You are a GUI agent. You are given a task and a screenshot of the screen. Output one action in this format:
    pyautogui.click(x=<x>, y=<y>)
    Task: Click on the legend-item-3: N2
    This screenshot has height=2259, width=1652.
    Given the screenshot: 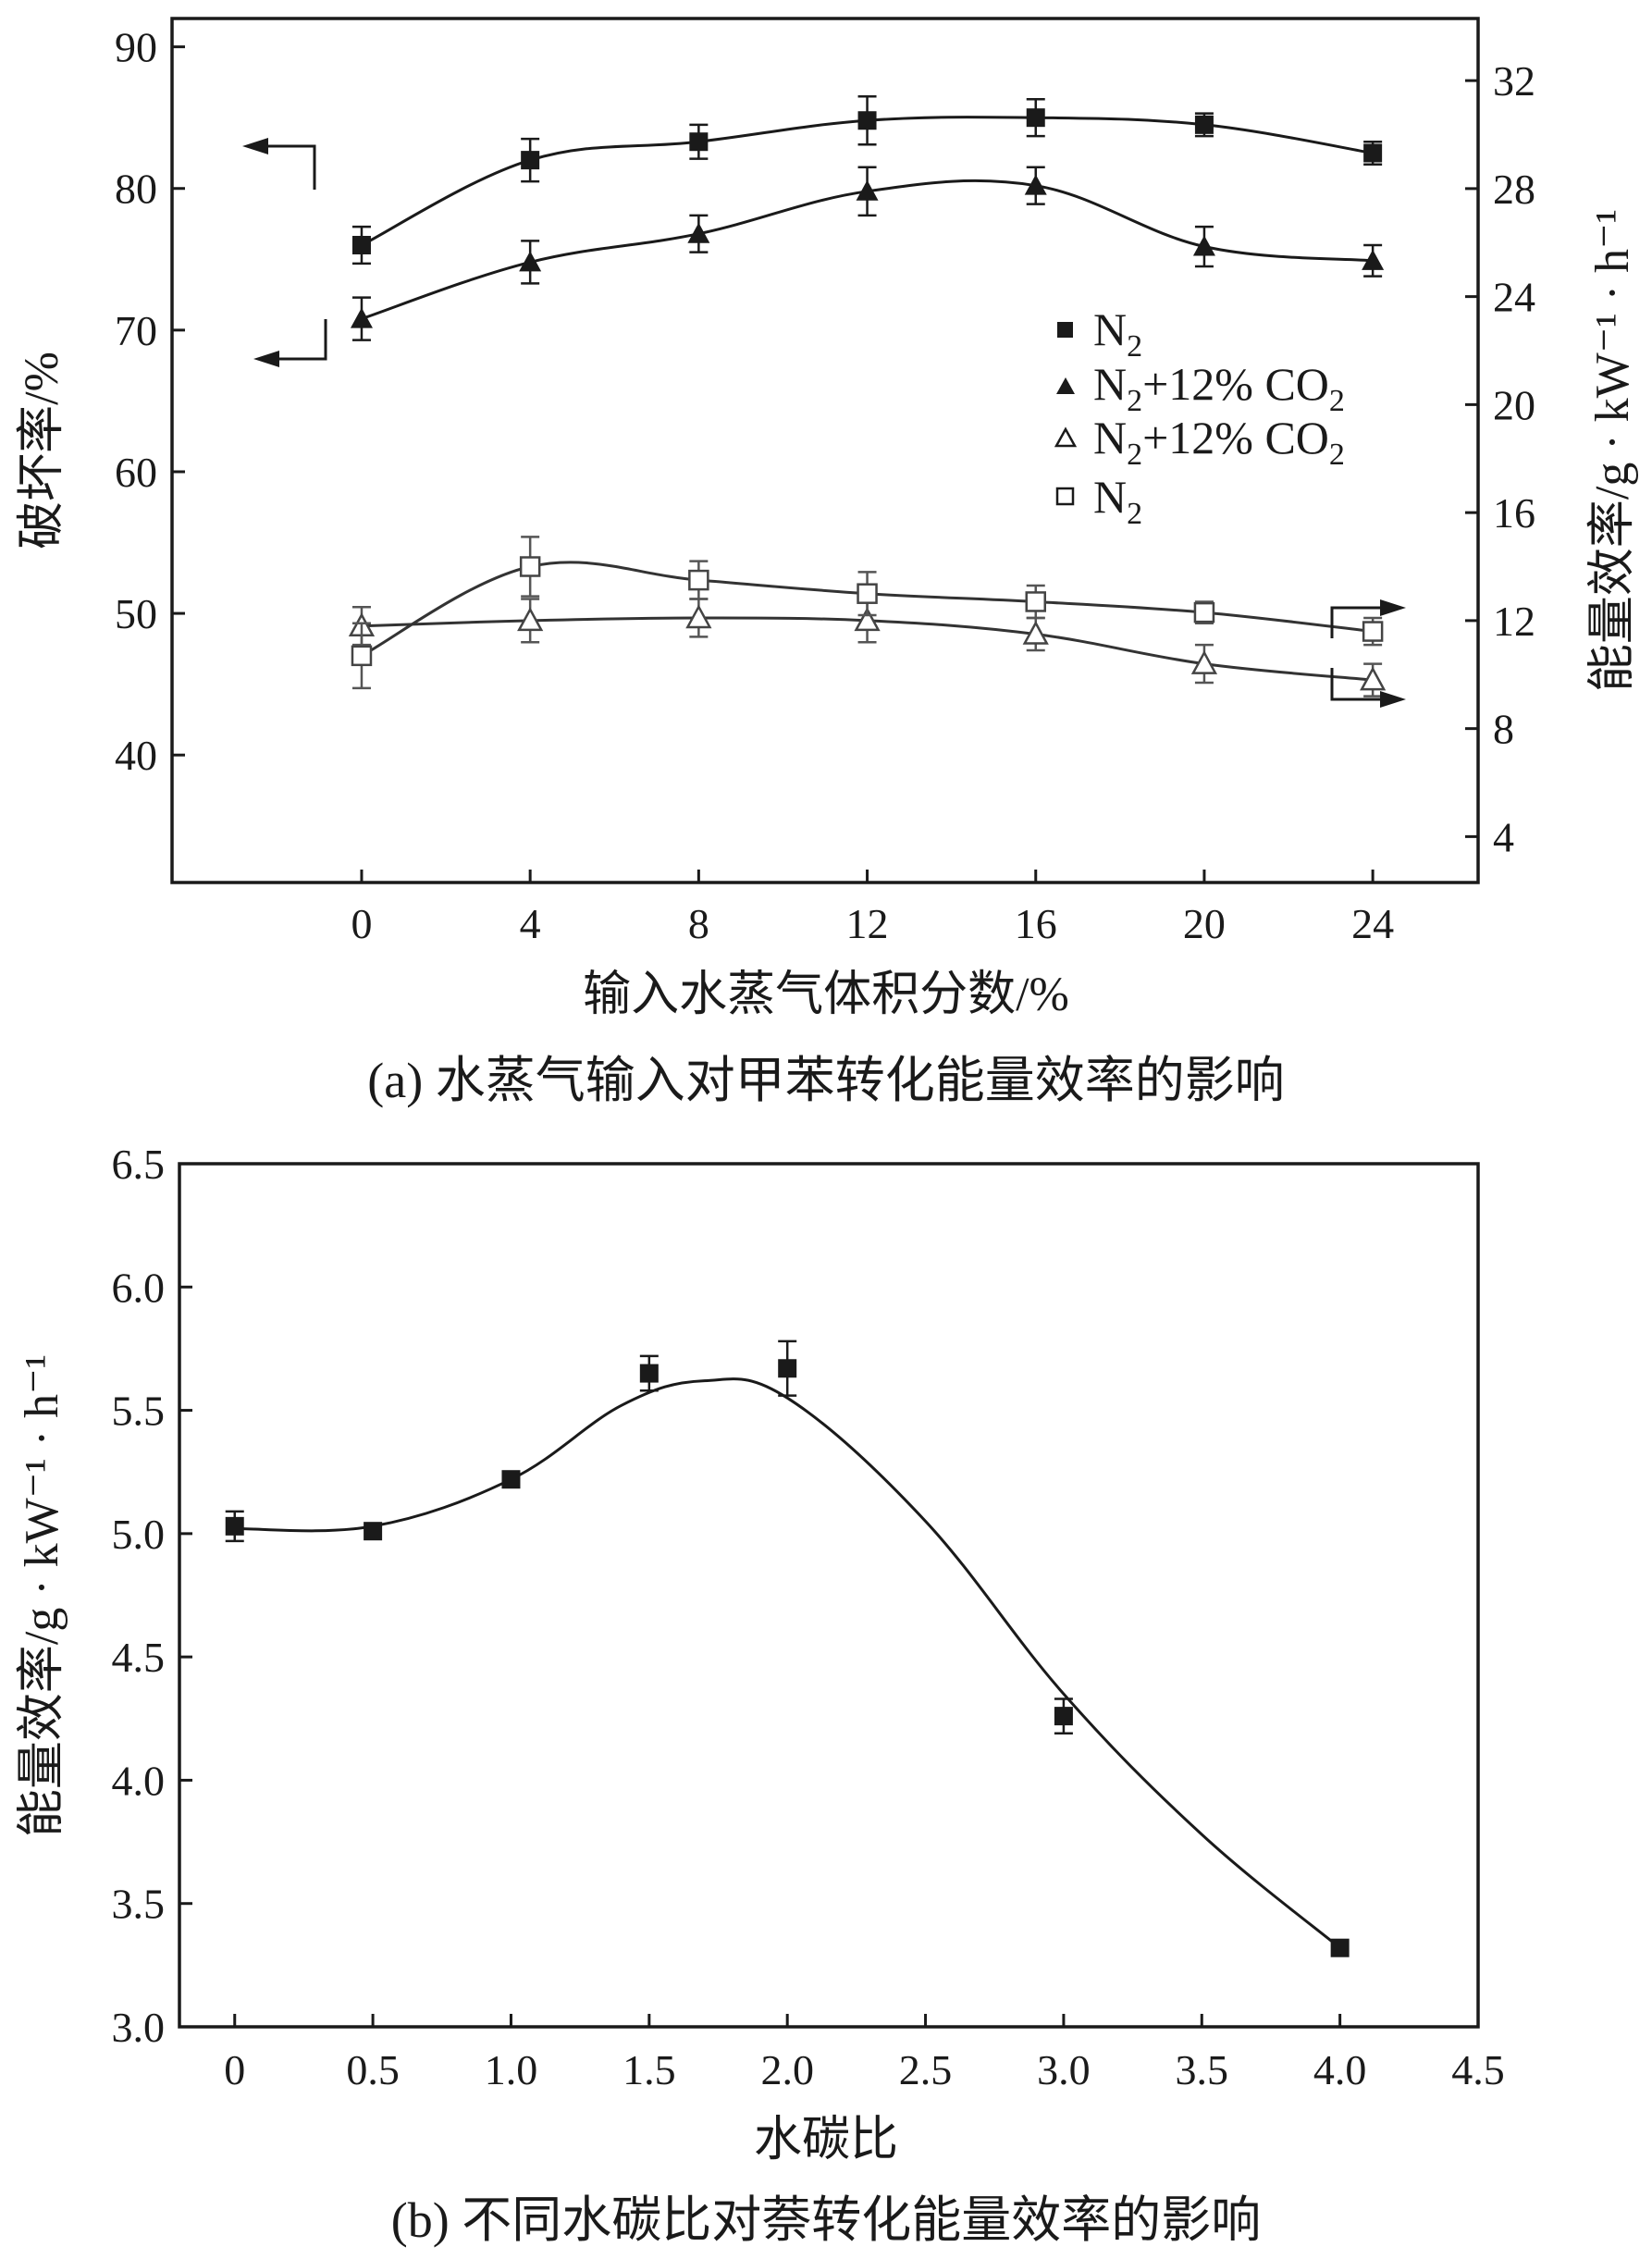 What is the action you would take?
    pyautogui.click(x=1098, y=501)
    